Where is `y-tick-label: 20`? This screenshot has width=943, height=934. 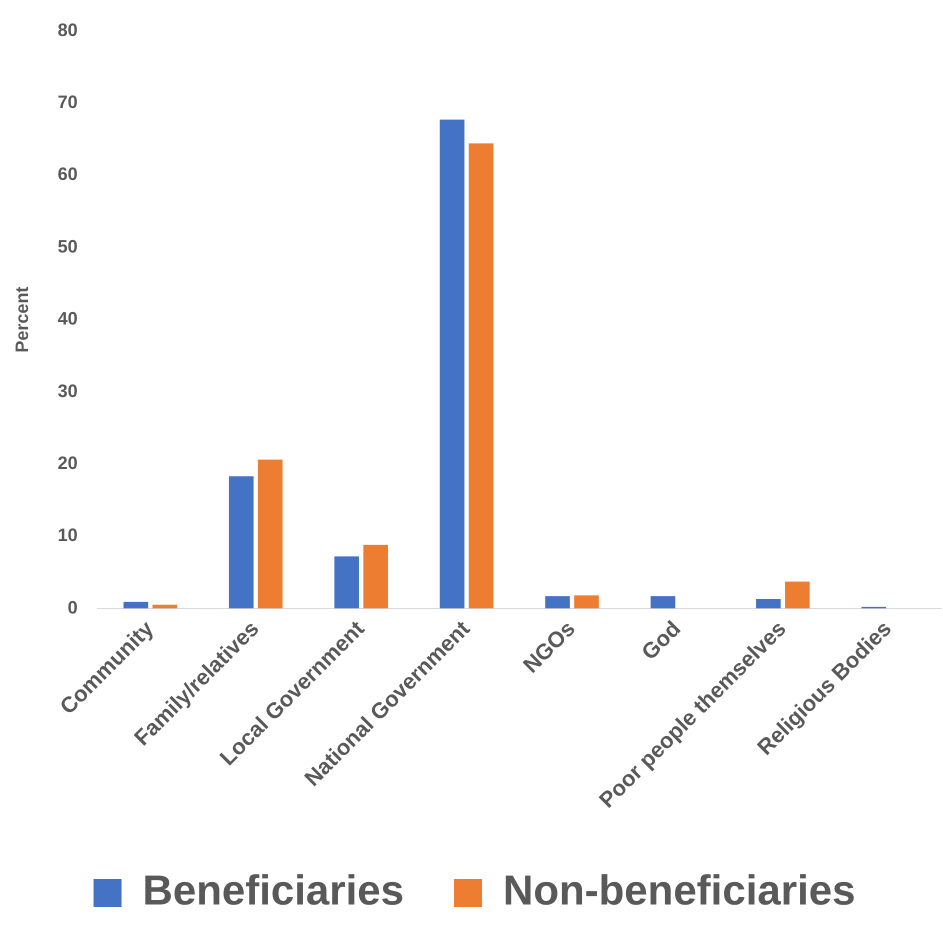
y-tick-label: 20 is located at coordinates (68, 462).